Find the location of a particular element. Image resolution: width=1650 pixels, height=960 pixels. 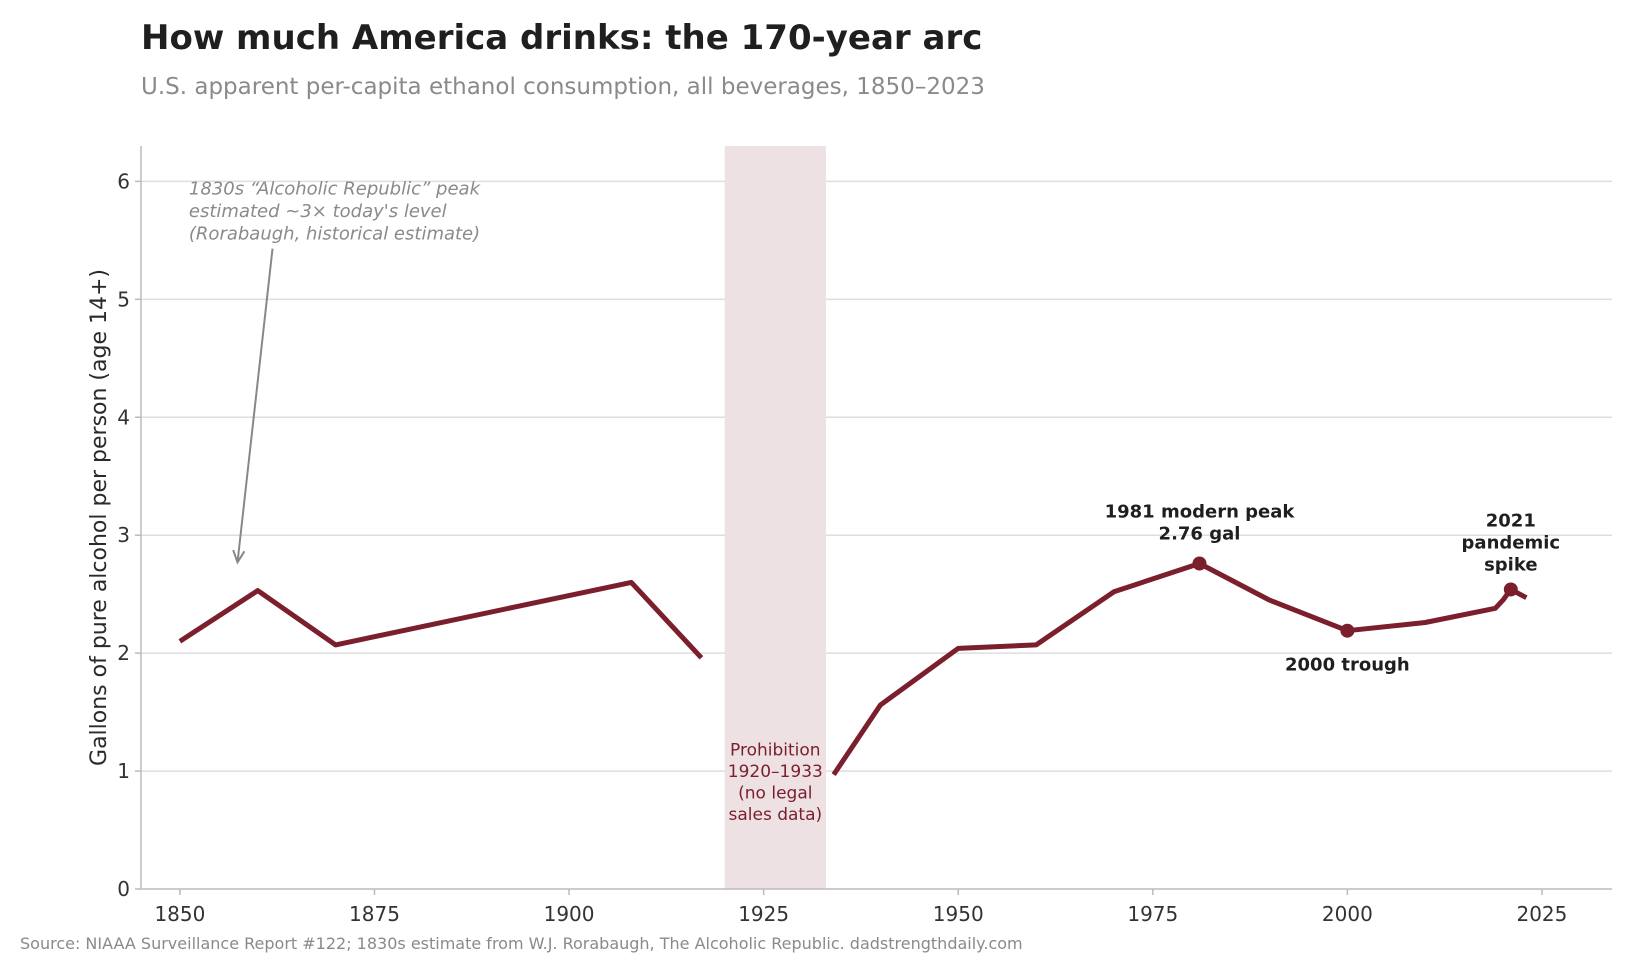

series-line-pre-prohibition is located at coordinates (441, 619).